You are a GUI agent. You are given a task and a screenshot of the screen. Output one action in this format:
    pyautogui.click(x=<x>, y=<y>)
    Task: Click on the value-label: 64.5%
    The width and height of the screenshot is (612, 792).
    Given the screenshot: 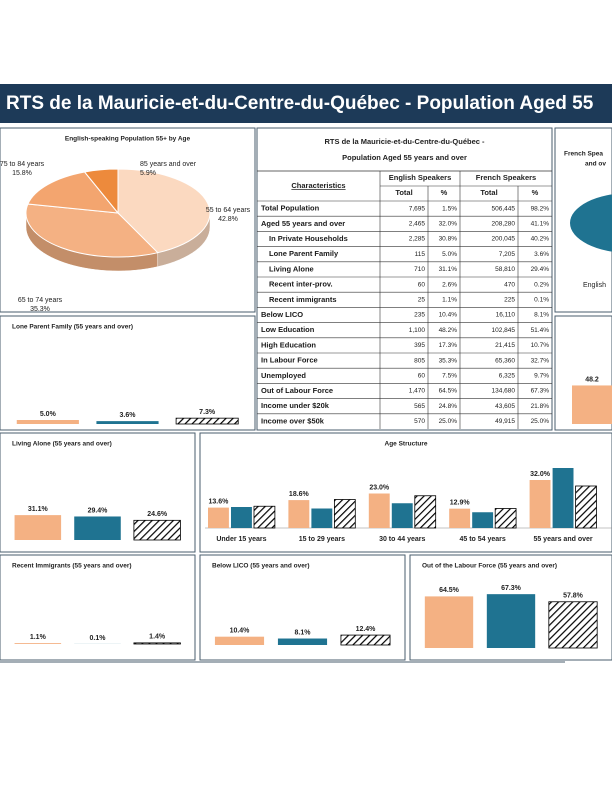 What is the action you would take?
    pyautogui.click(x=449, y=590)
    